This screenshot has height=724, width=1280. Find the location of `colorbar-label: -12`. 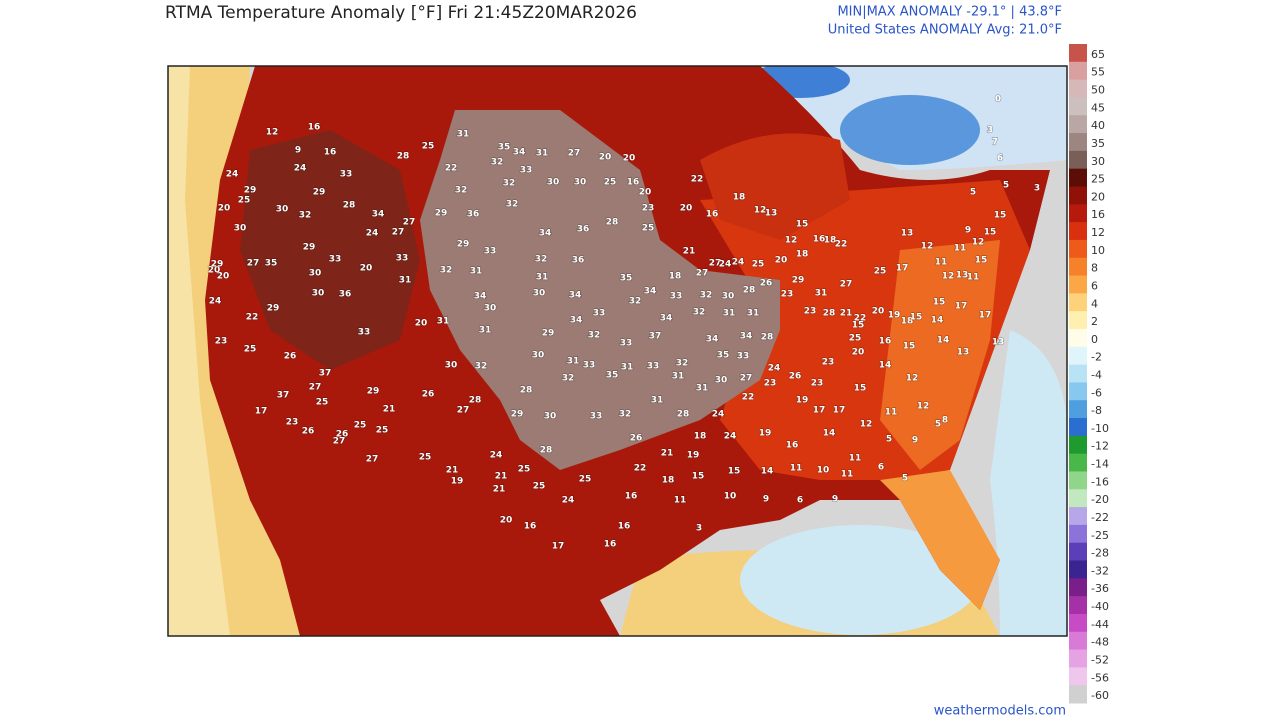

colorbar-label: -12 is located at coordinates (1100, 446).